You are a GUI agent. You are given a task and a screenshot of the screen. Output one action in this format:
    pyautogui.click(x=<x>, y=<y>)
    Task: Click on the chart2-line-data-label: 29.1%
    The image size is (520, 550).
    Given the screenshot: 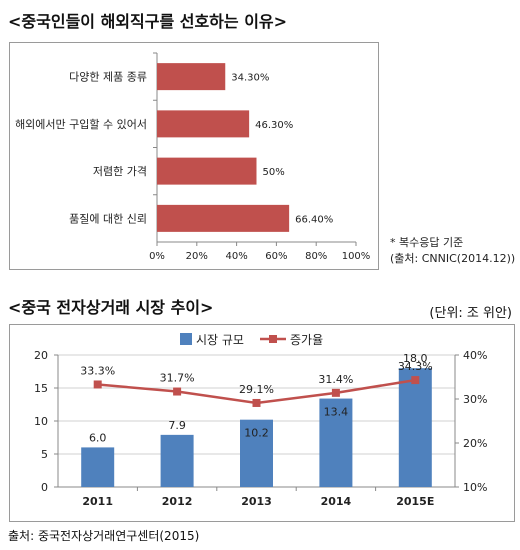 What is the action you would take?
    pyautogui.click(x=256, y=389)
    